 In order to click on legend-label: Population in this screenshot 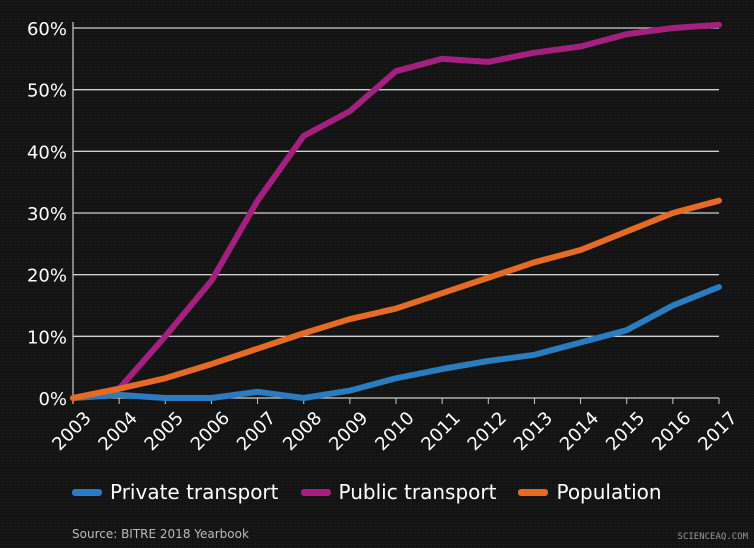, I will do `click(609, 492)`.